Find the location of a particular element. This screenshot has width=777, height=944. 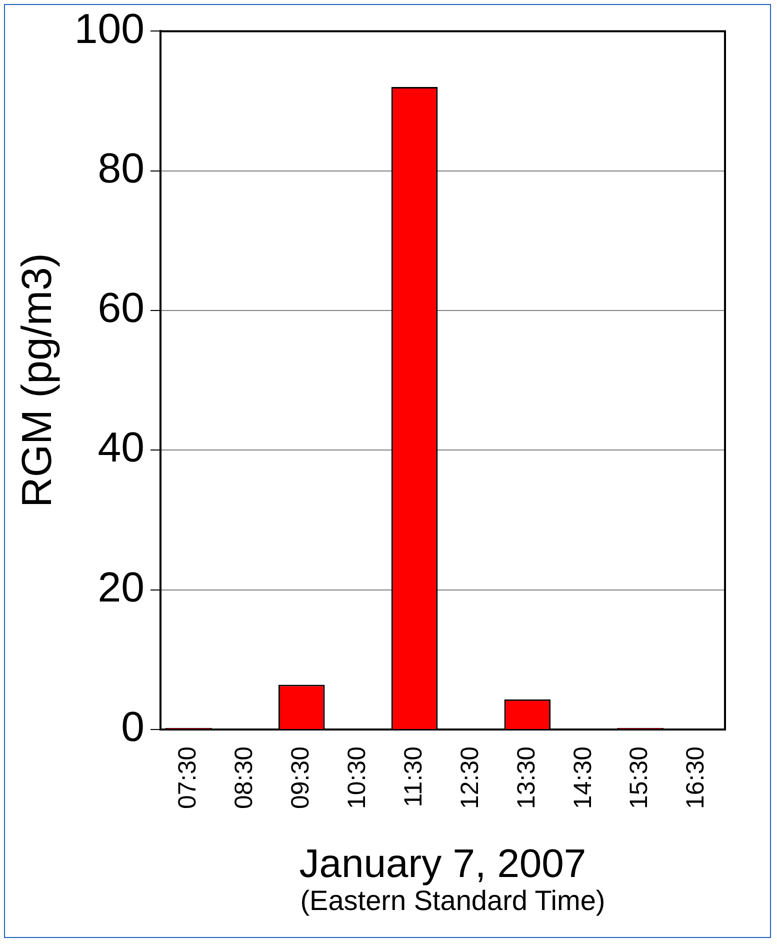

y-tick-label: 20 is located at coordinates (121, 586).